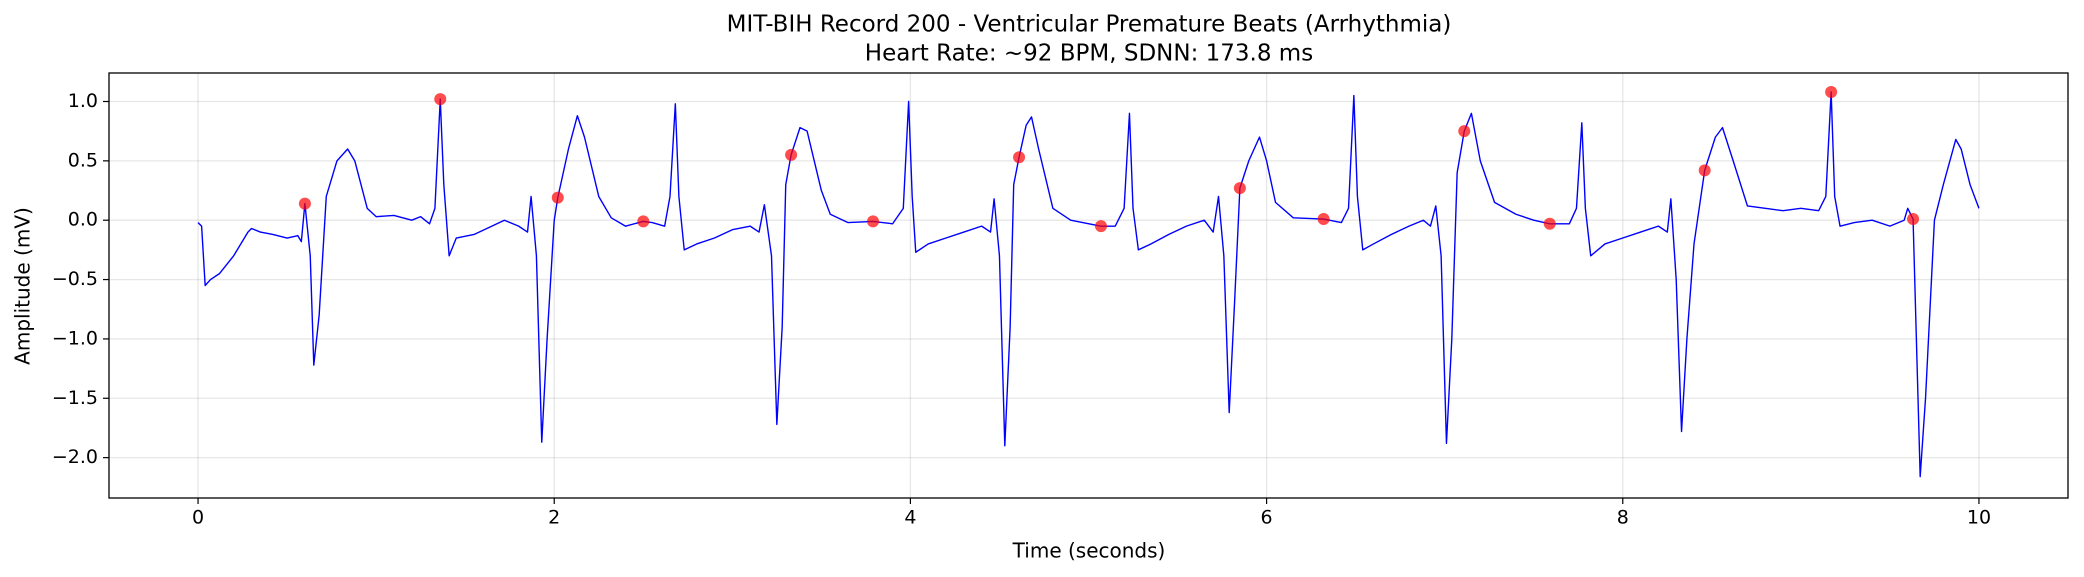 This screenshot has height=577, width=2084. I want to click on y-tick-label: −2.0, so click(75, 457).